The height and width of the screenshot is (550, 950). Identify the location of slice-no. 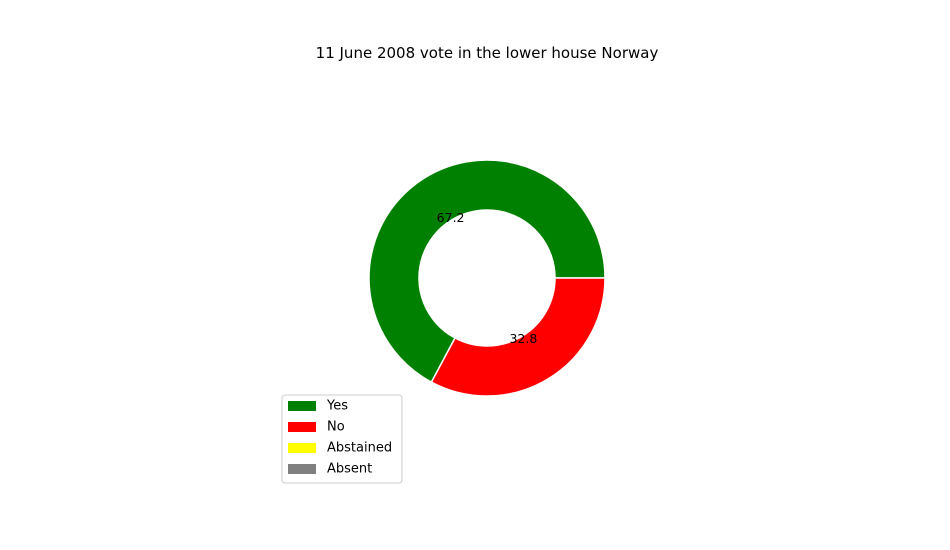
(518, 337).